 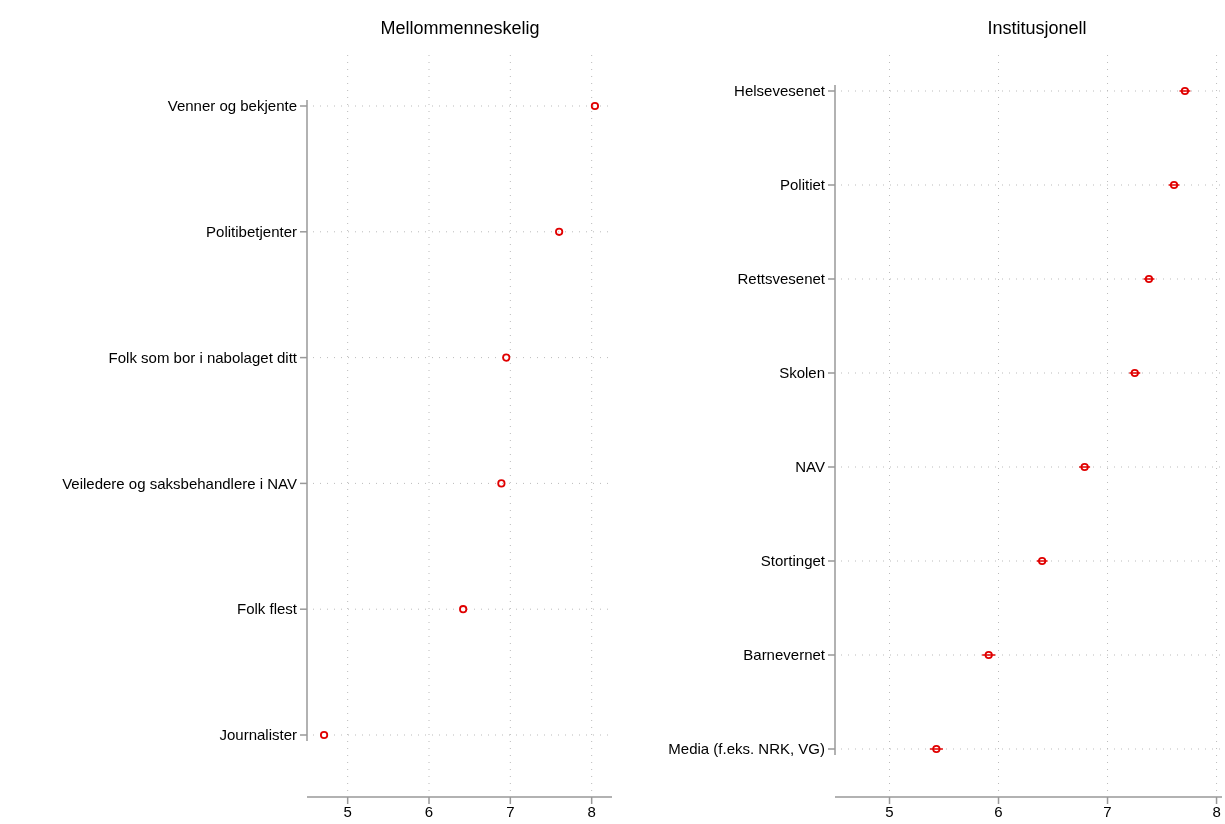 What do you see at coordinates (781, 279) in the screenshot?
I see `y-tick-label: Rettsvesenet` at bounding box center [781, 279].